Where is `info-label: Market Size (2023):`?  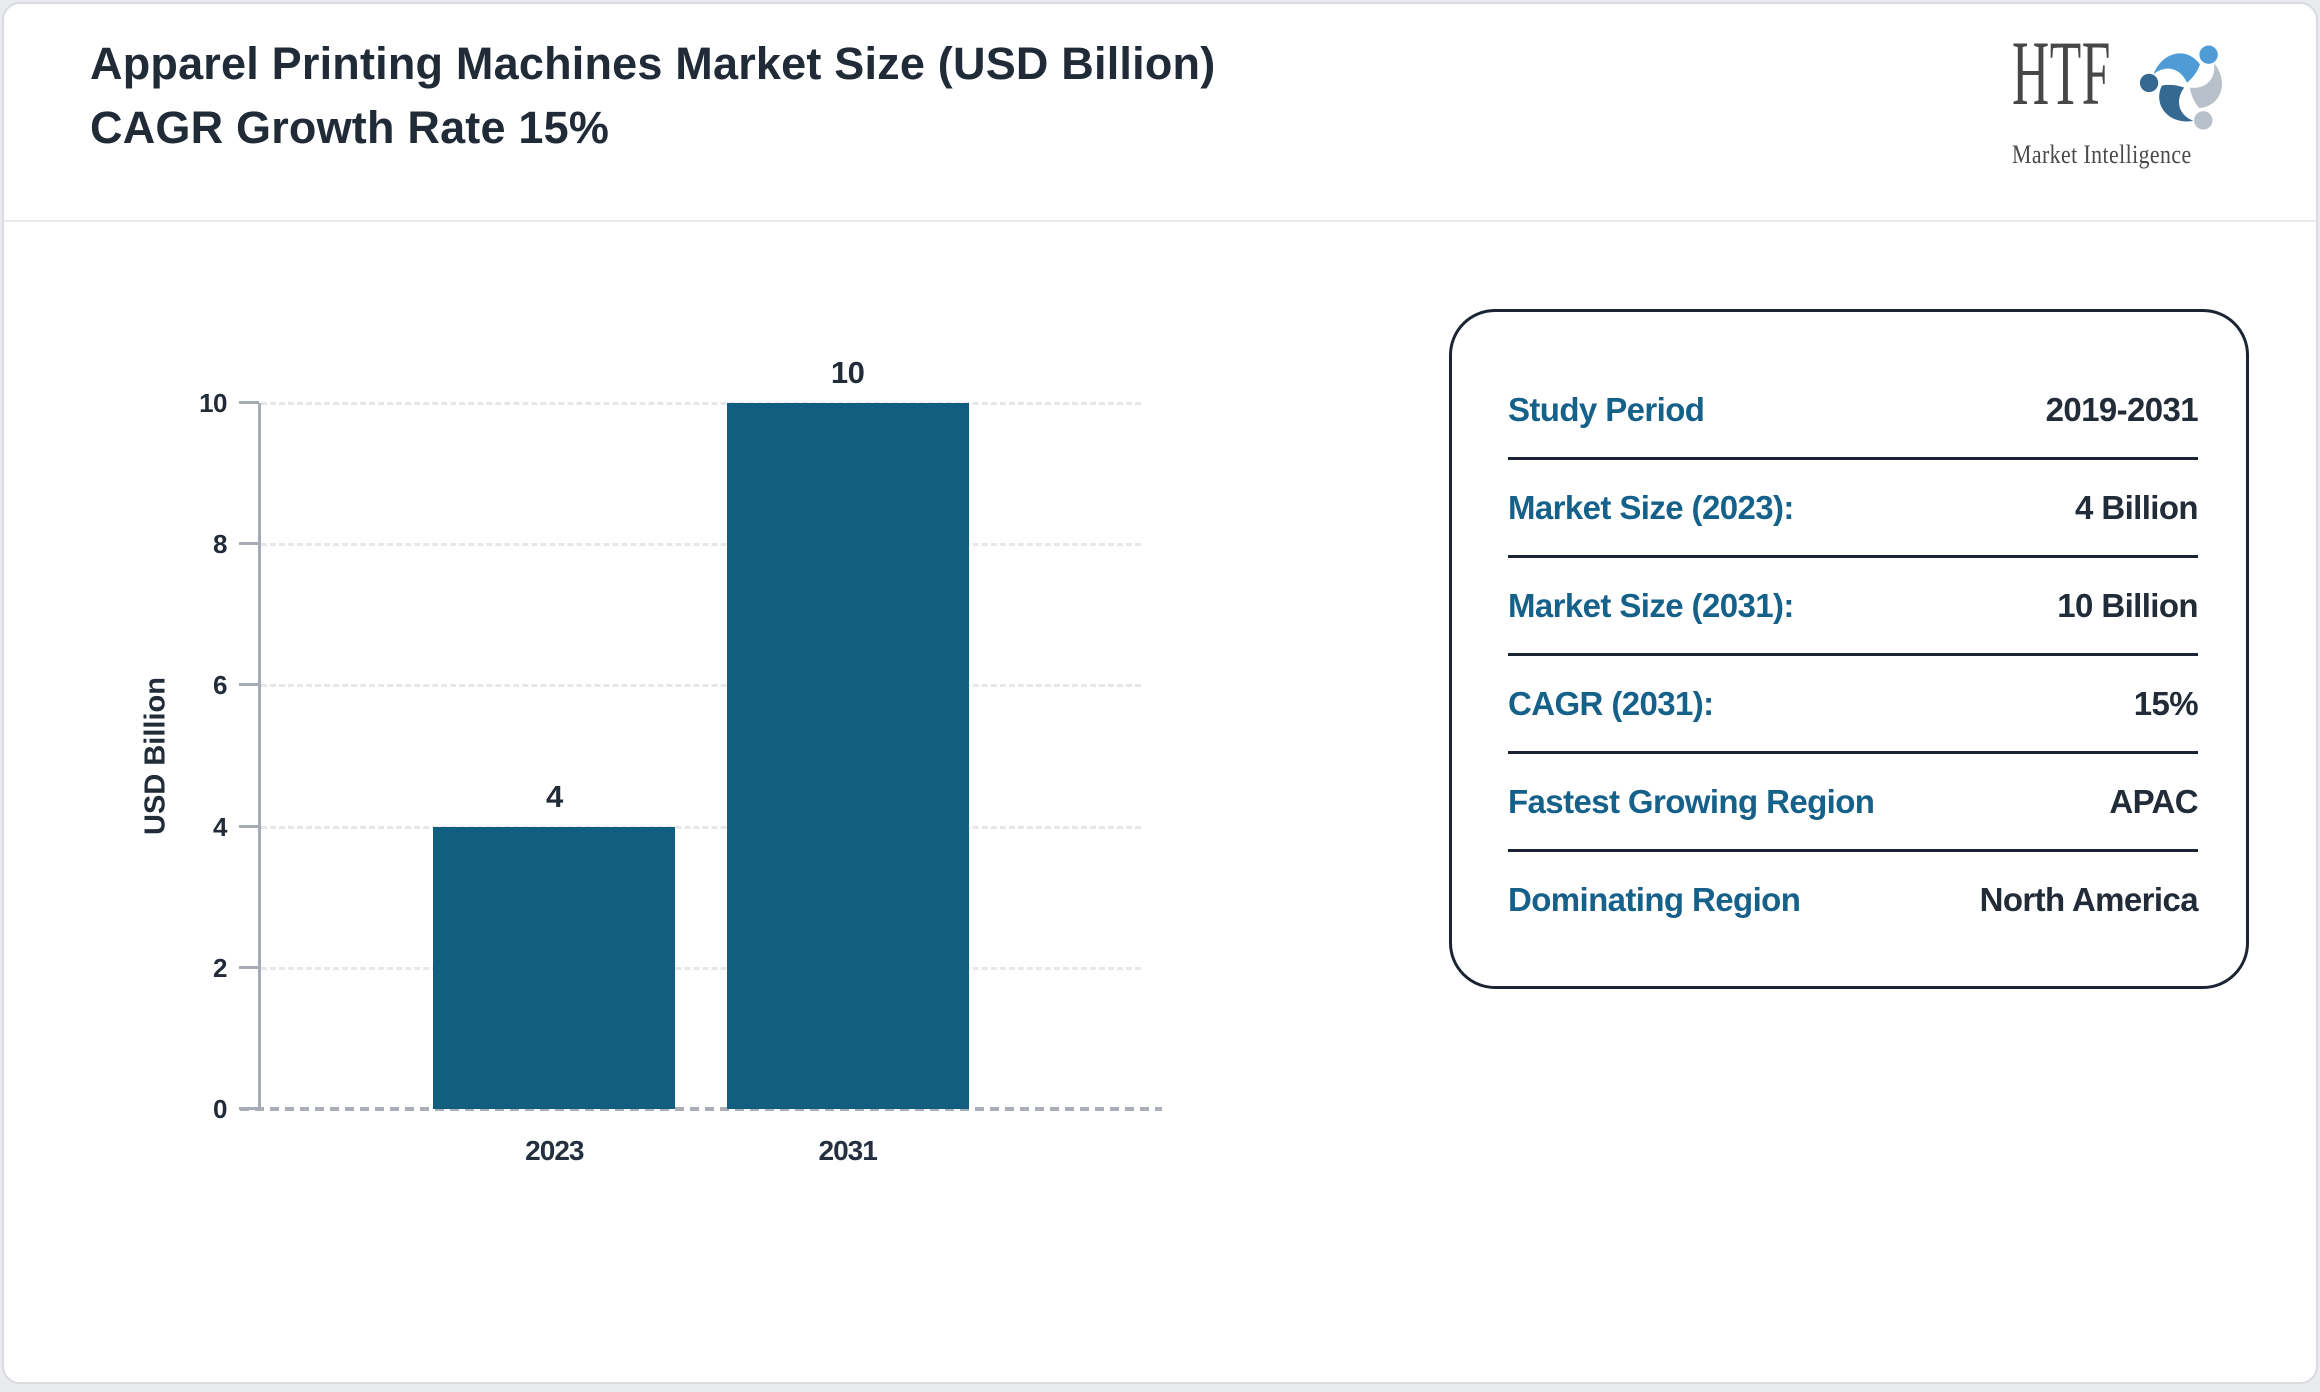 info-label: Market Size (2023): is located at coordinates (1651, 507).